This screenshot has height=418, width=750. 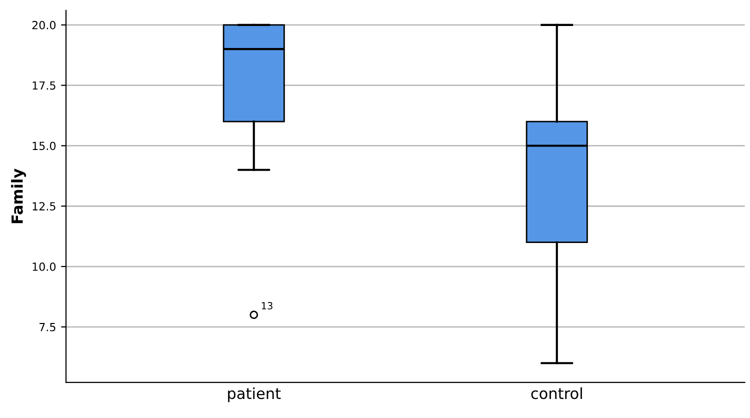 I want to click on y-tick-label: 17.5, so click(x=44, y=85).